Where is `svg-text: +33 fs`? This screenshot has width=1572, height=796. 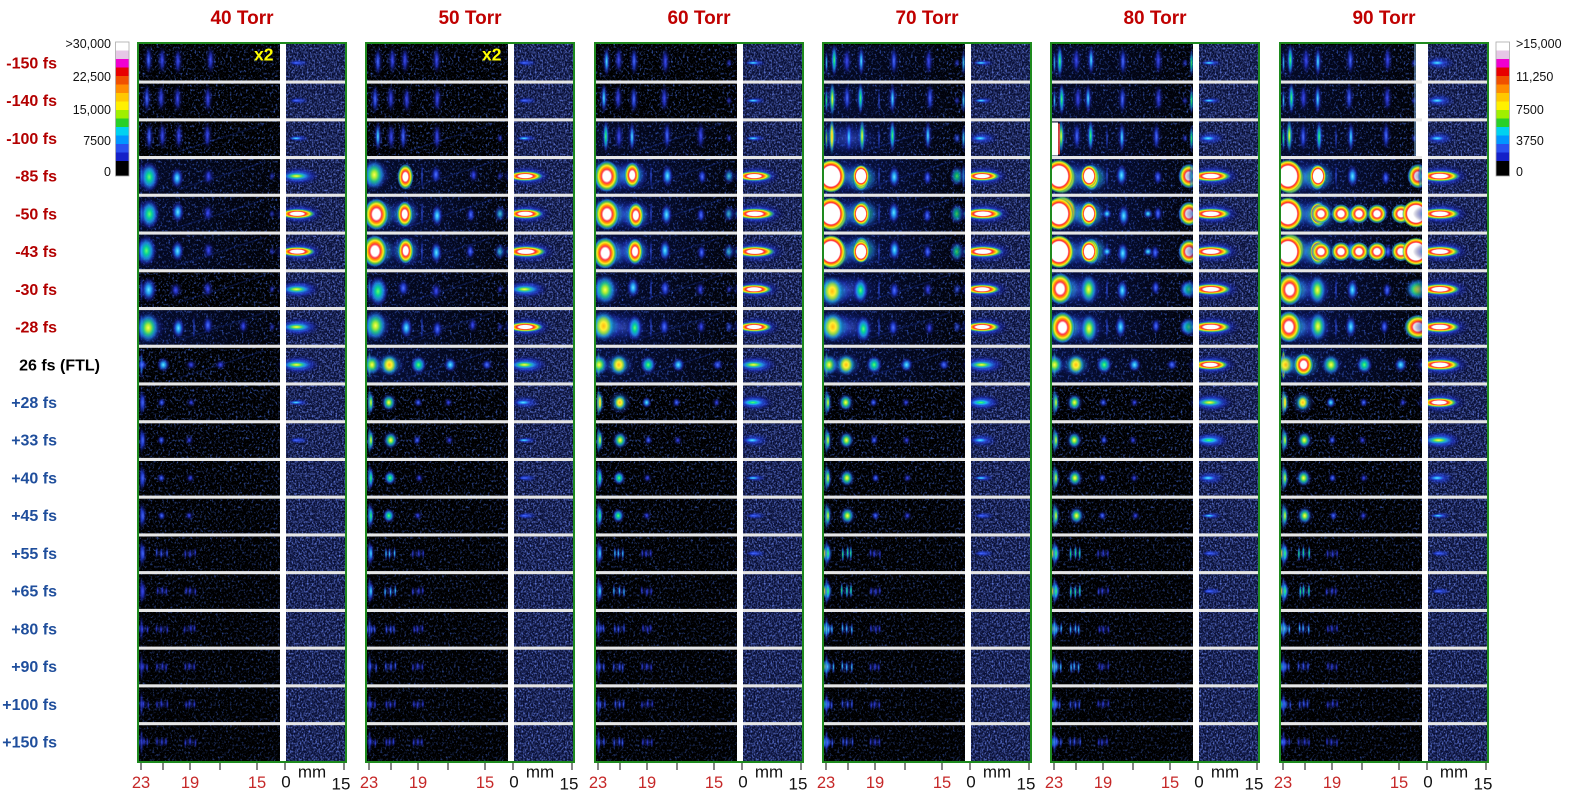 svg-text: +33 fs is located at coordinates (34, 441).